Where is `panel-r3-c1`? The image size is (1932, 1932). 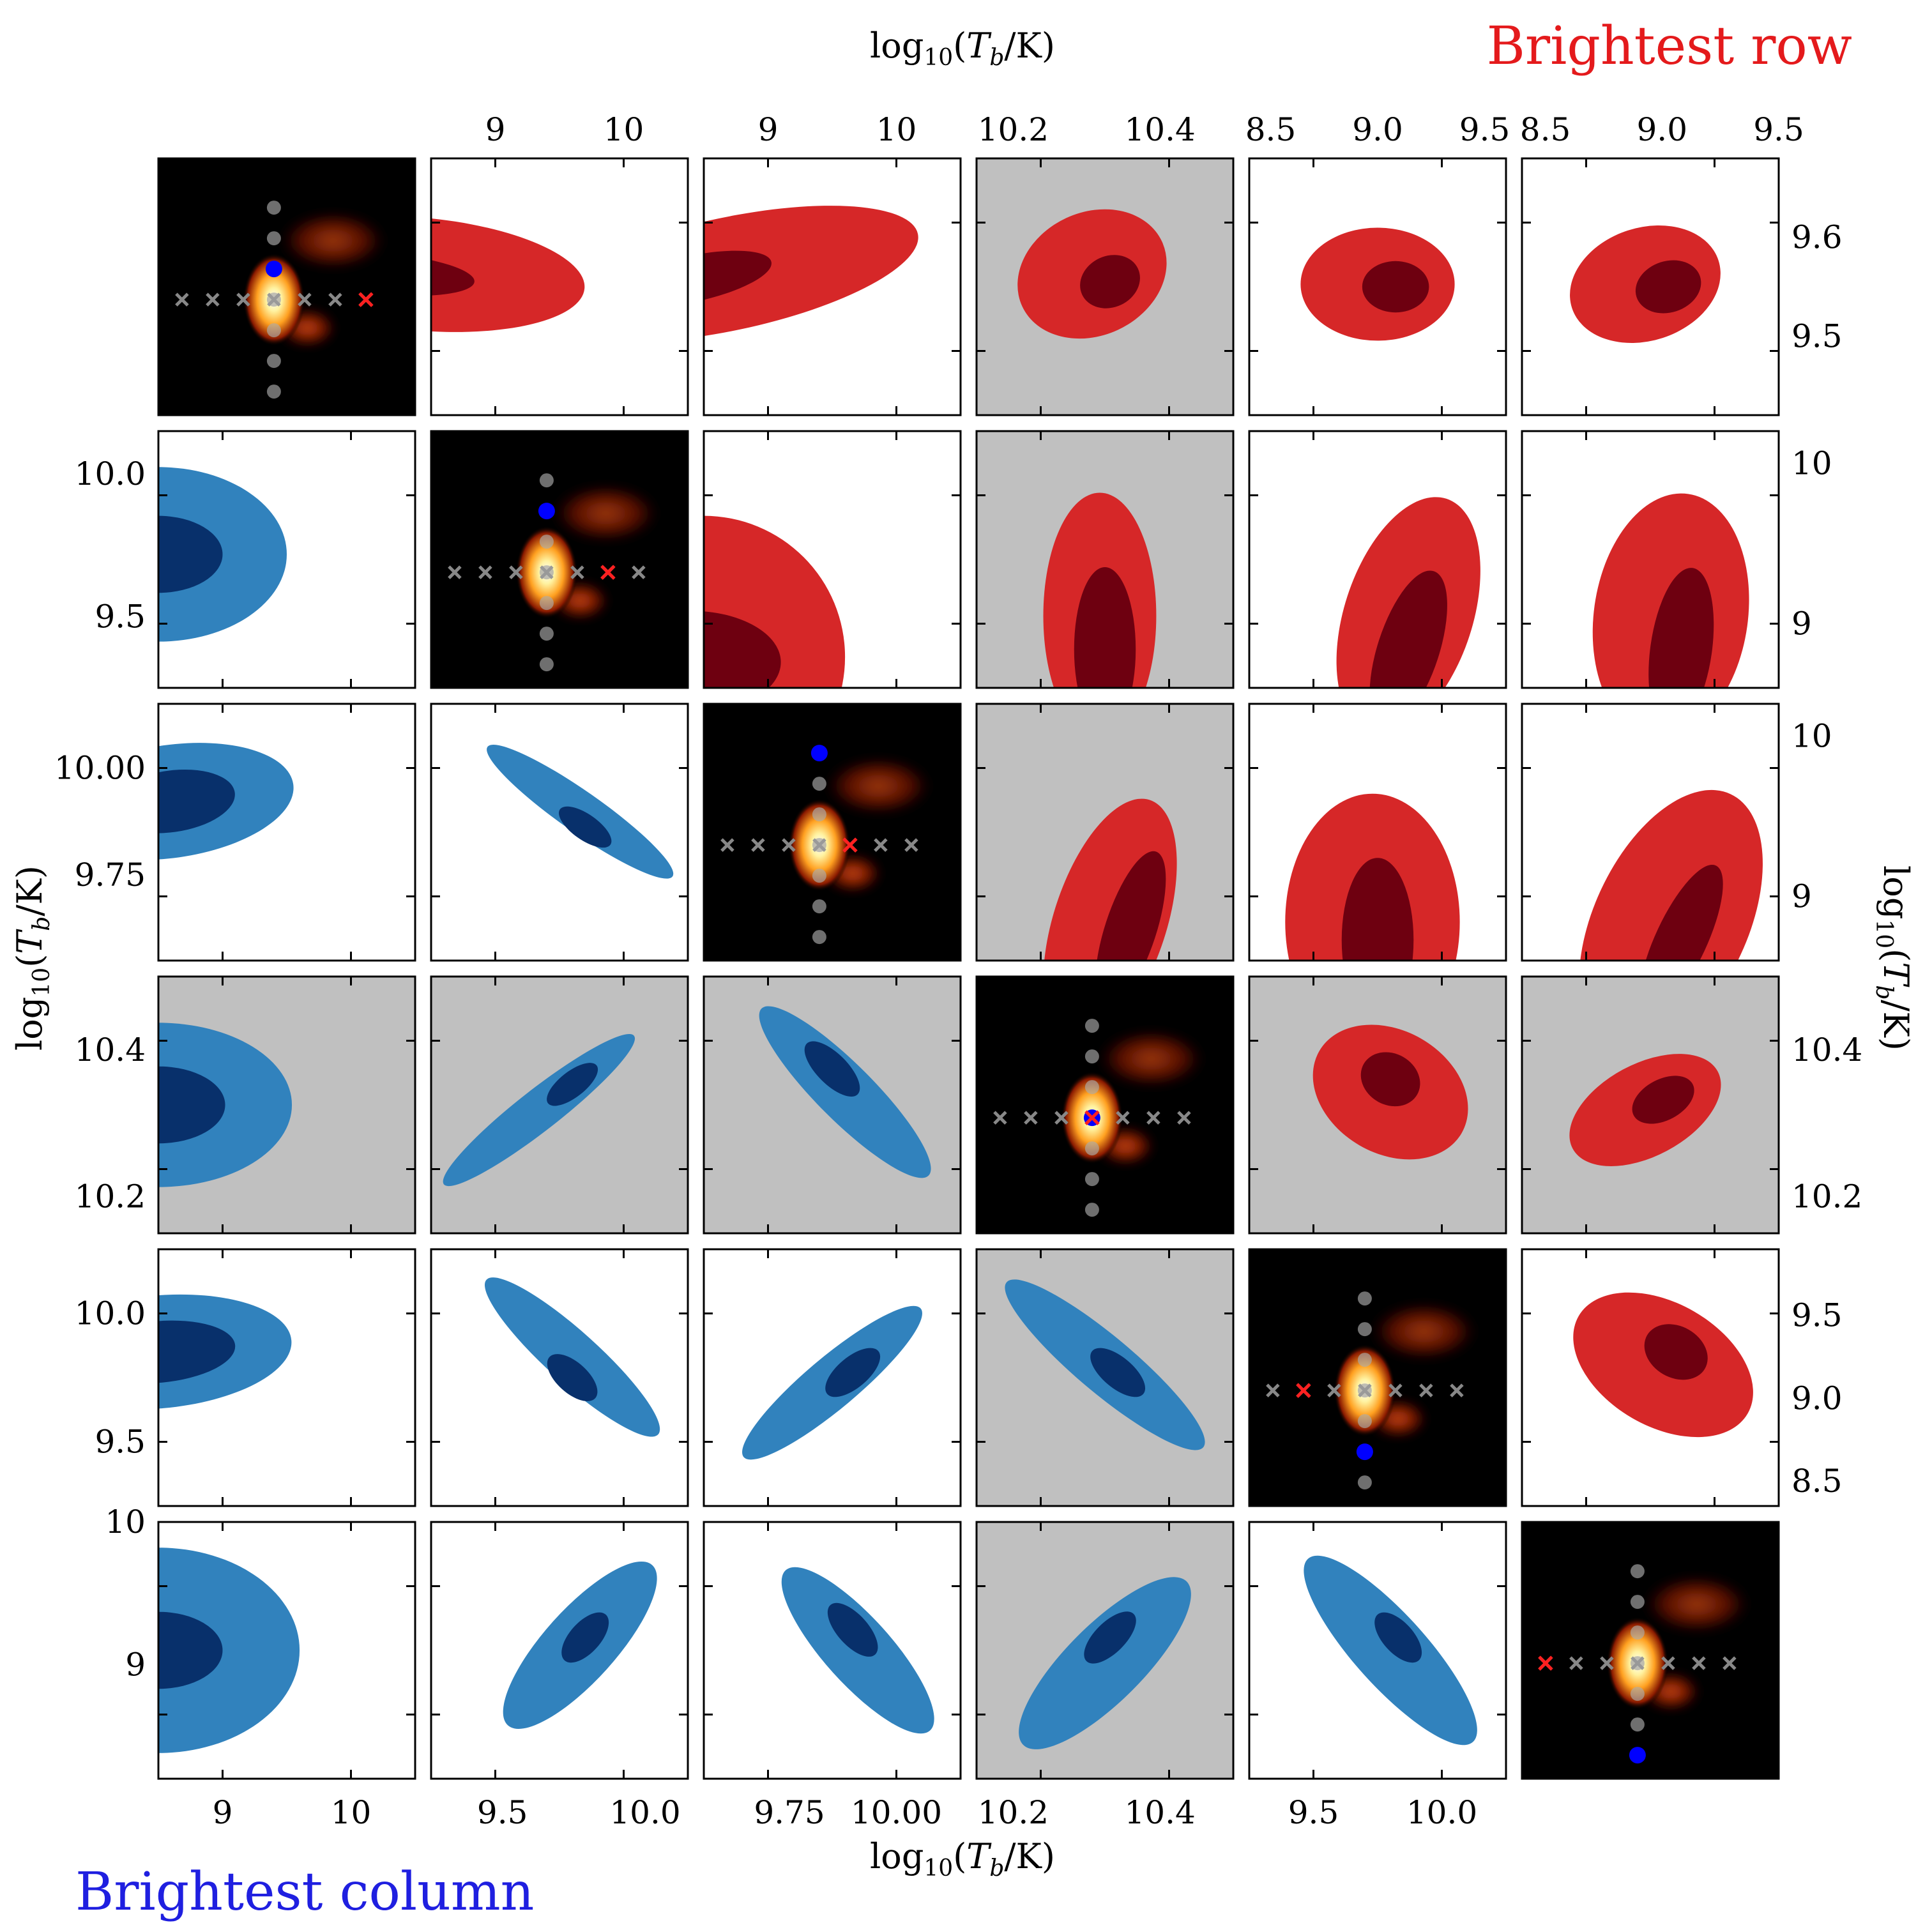 panel-r3-c1 is located at coordinates (559, 1105).